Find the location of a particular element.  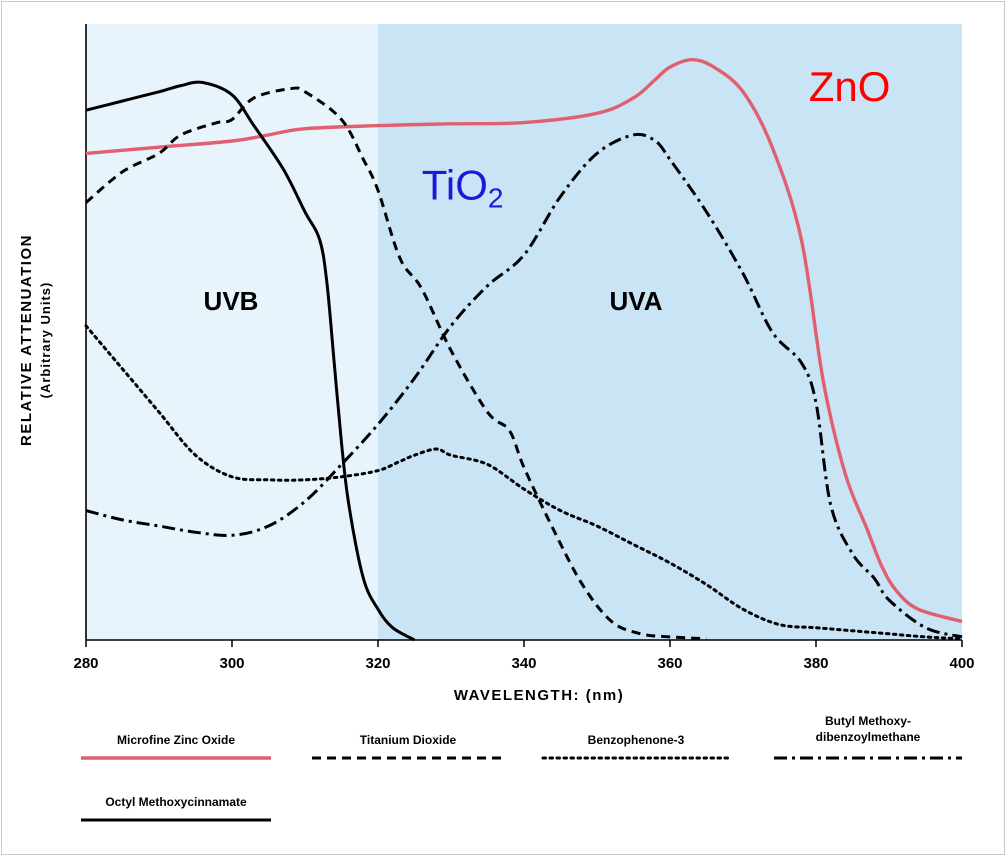

y-axis-subtitle: (Arbitrary Units) is located at coordinates (45, 340).